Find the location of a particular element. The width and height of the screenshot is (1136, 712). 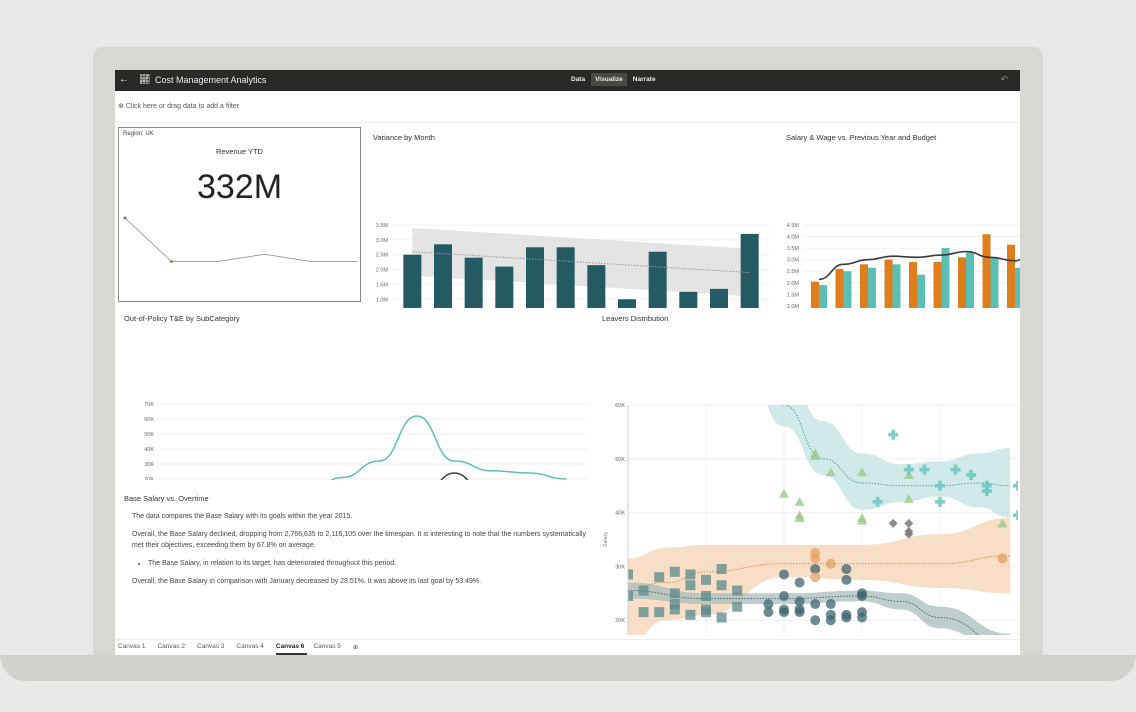

canvas-tab: Canvas 1 is located at coordinates (132, 646).